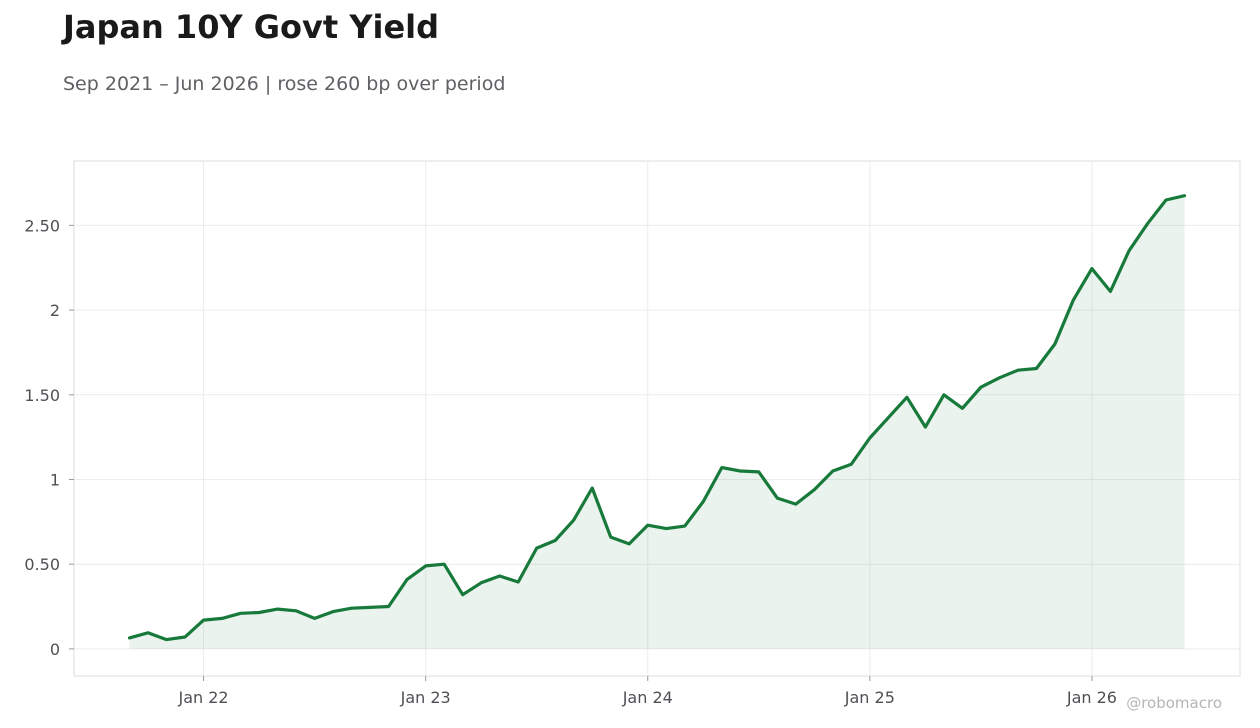  Describe the element at coordinates (55, 479) in the screenshot. I see `y-tick-label: 1` at that location.